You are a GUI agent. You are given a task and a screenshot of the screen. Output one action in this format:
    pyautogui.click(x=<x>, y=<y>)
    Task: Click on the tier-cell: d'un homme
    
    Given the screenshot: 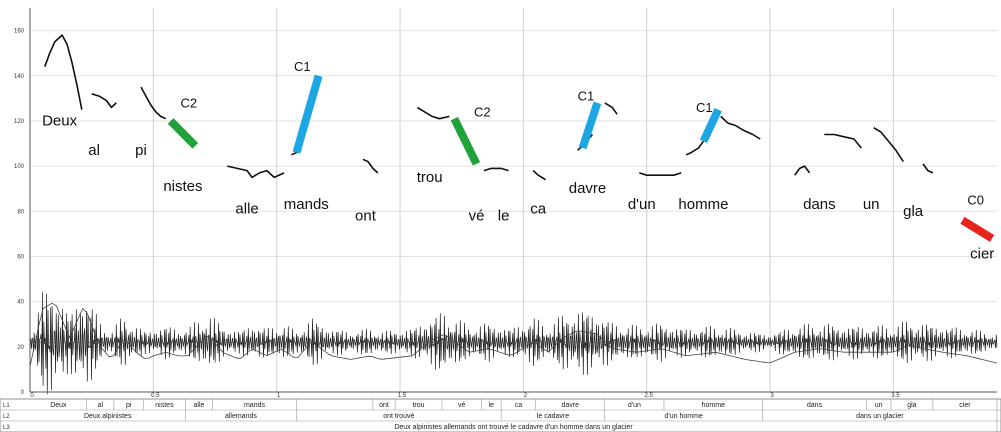 What is the action you would take?
    pyautogui.click(x=684, y=416)
    